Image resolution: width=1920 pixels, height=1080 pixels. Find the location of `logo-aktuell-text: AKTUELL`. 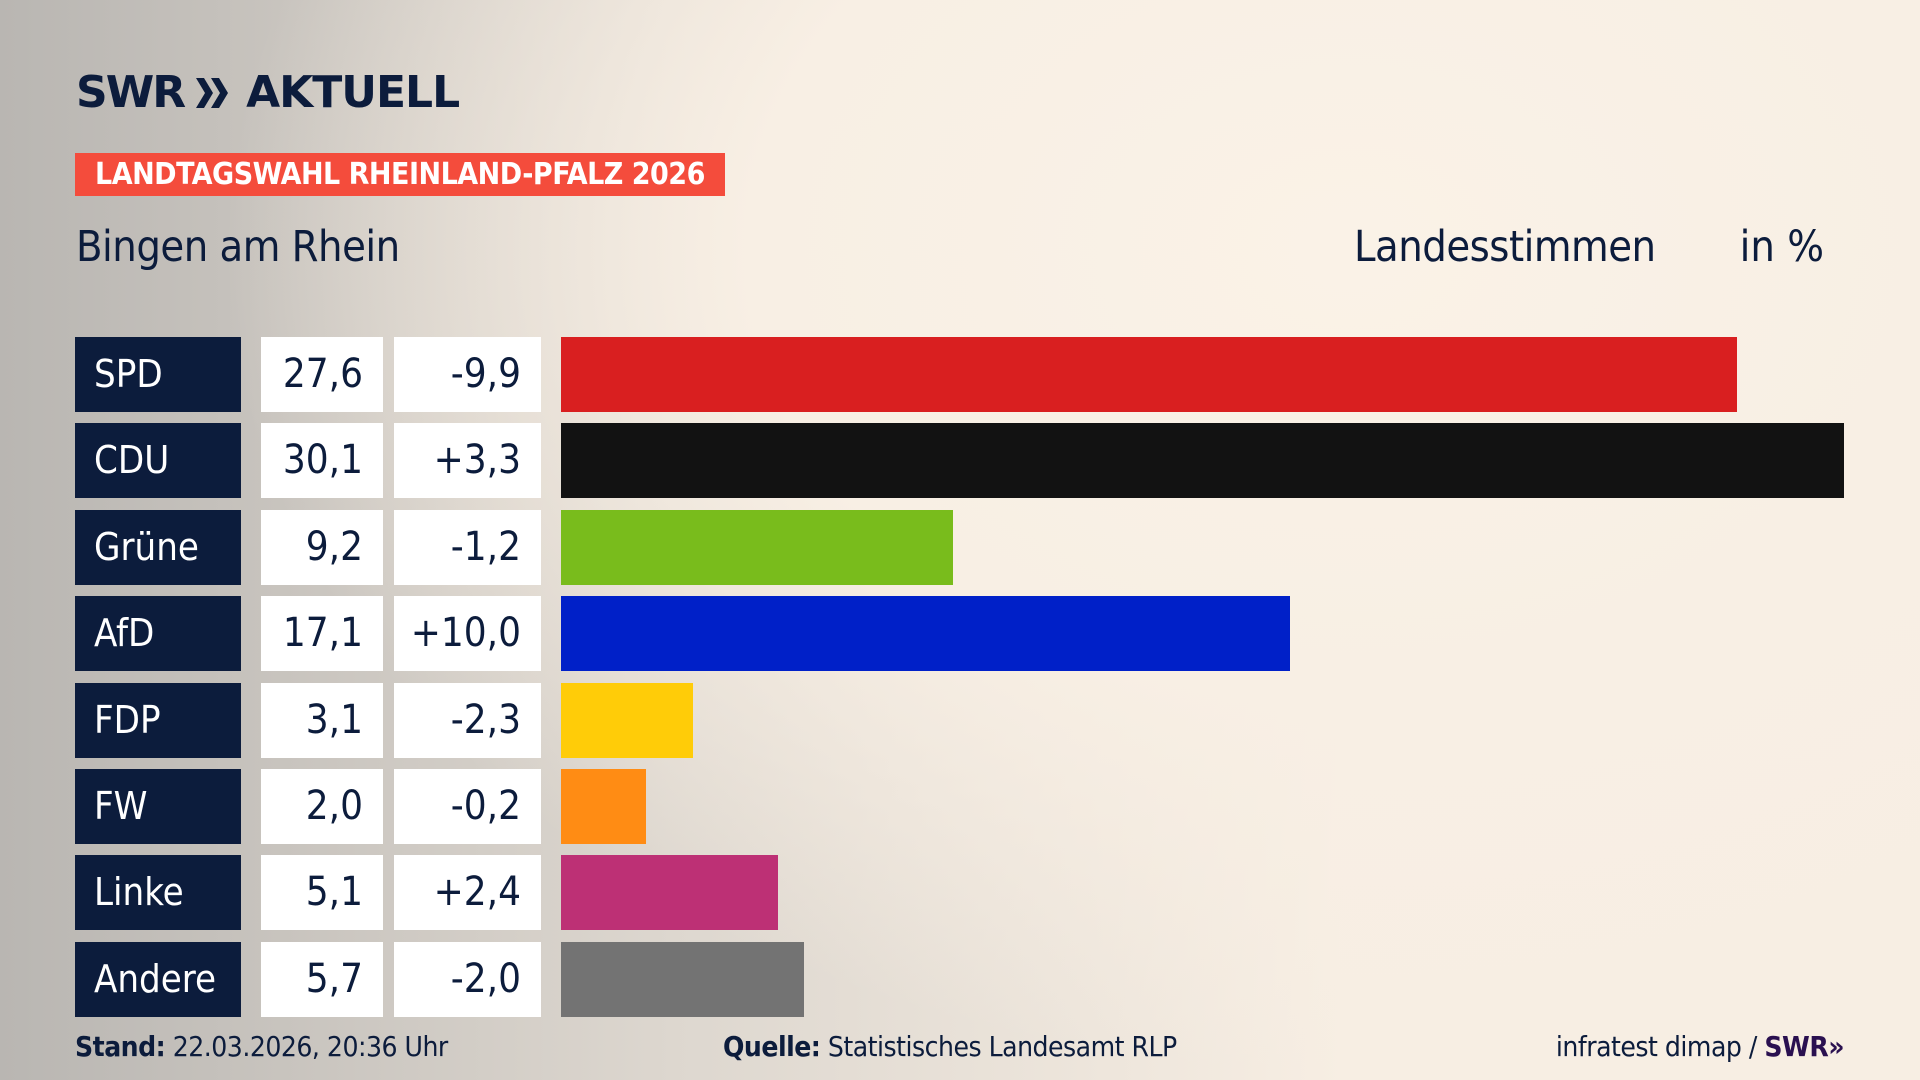

logo-aktuell-text: AKTUELL is located at coordinates (353, 92).